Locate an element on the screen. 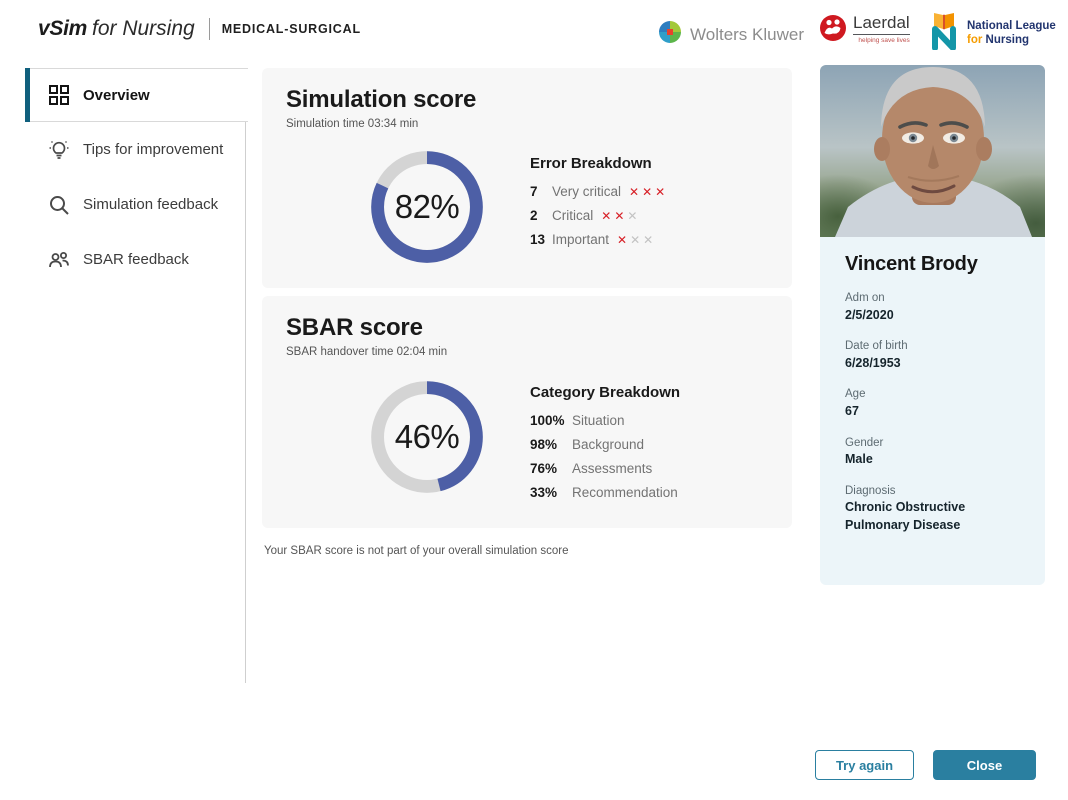 The width and height of the screenshot is (1068, 800). nln-label: National League for Nursing is located at coordinates (1011, 32).